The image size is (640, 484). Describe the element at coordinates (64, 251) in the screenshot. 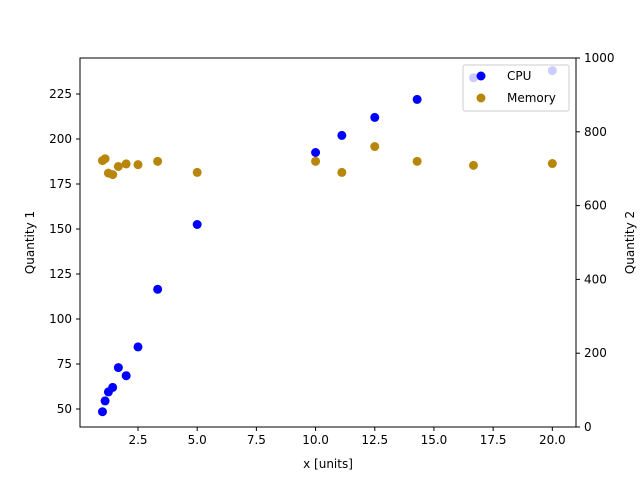

I see `y-left-axis-ticks: 50 75 100 125 150 175 200 225` at that location.